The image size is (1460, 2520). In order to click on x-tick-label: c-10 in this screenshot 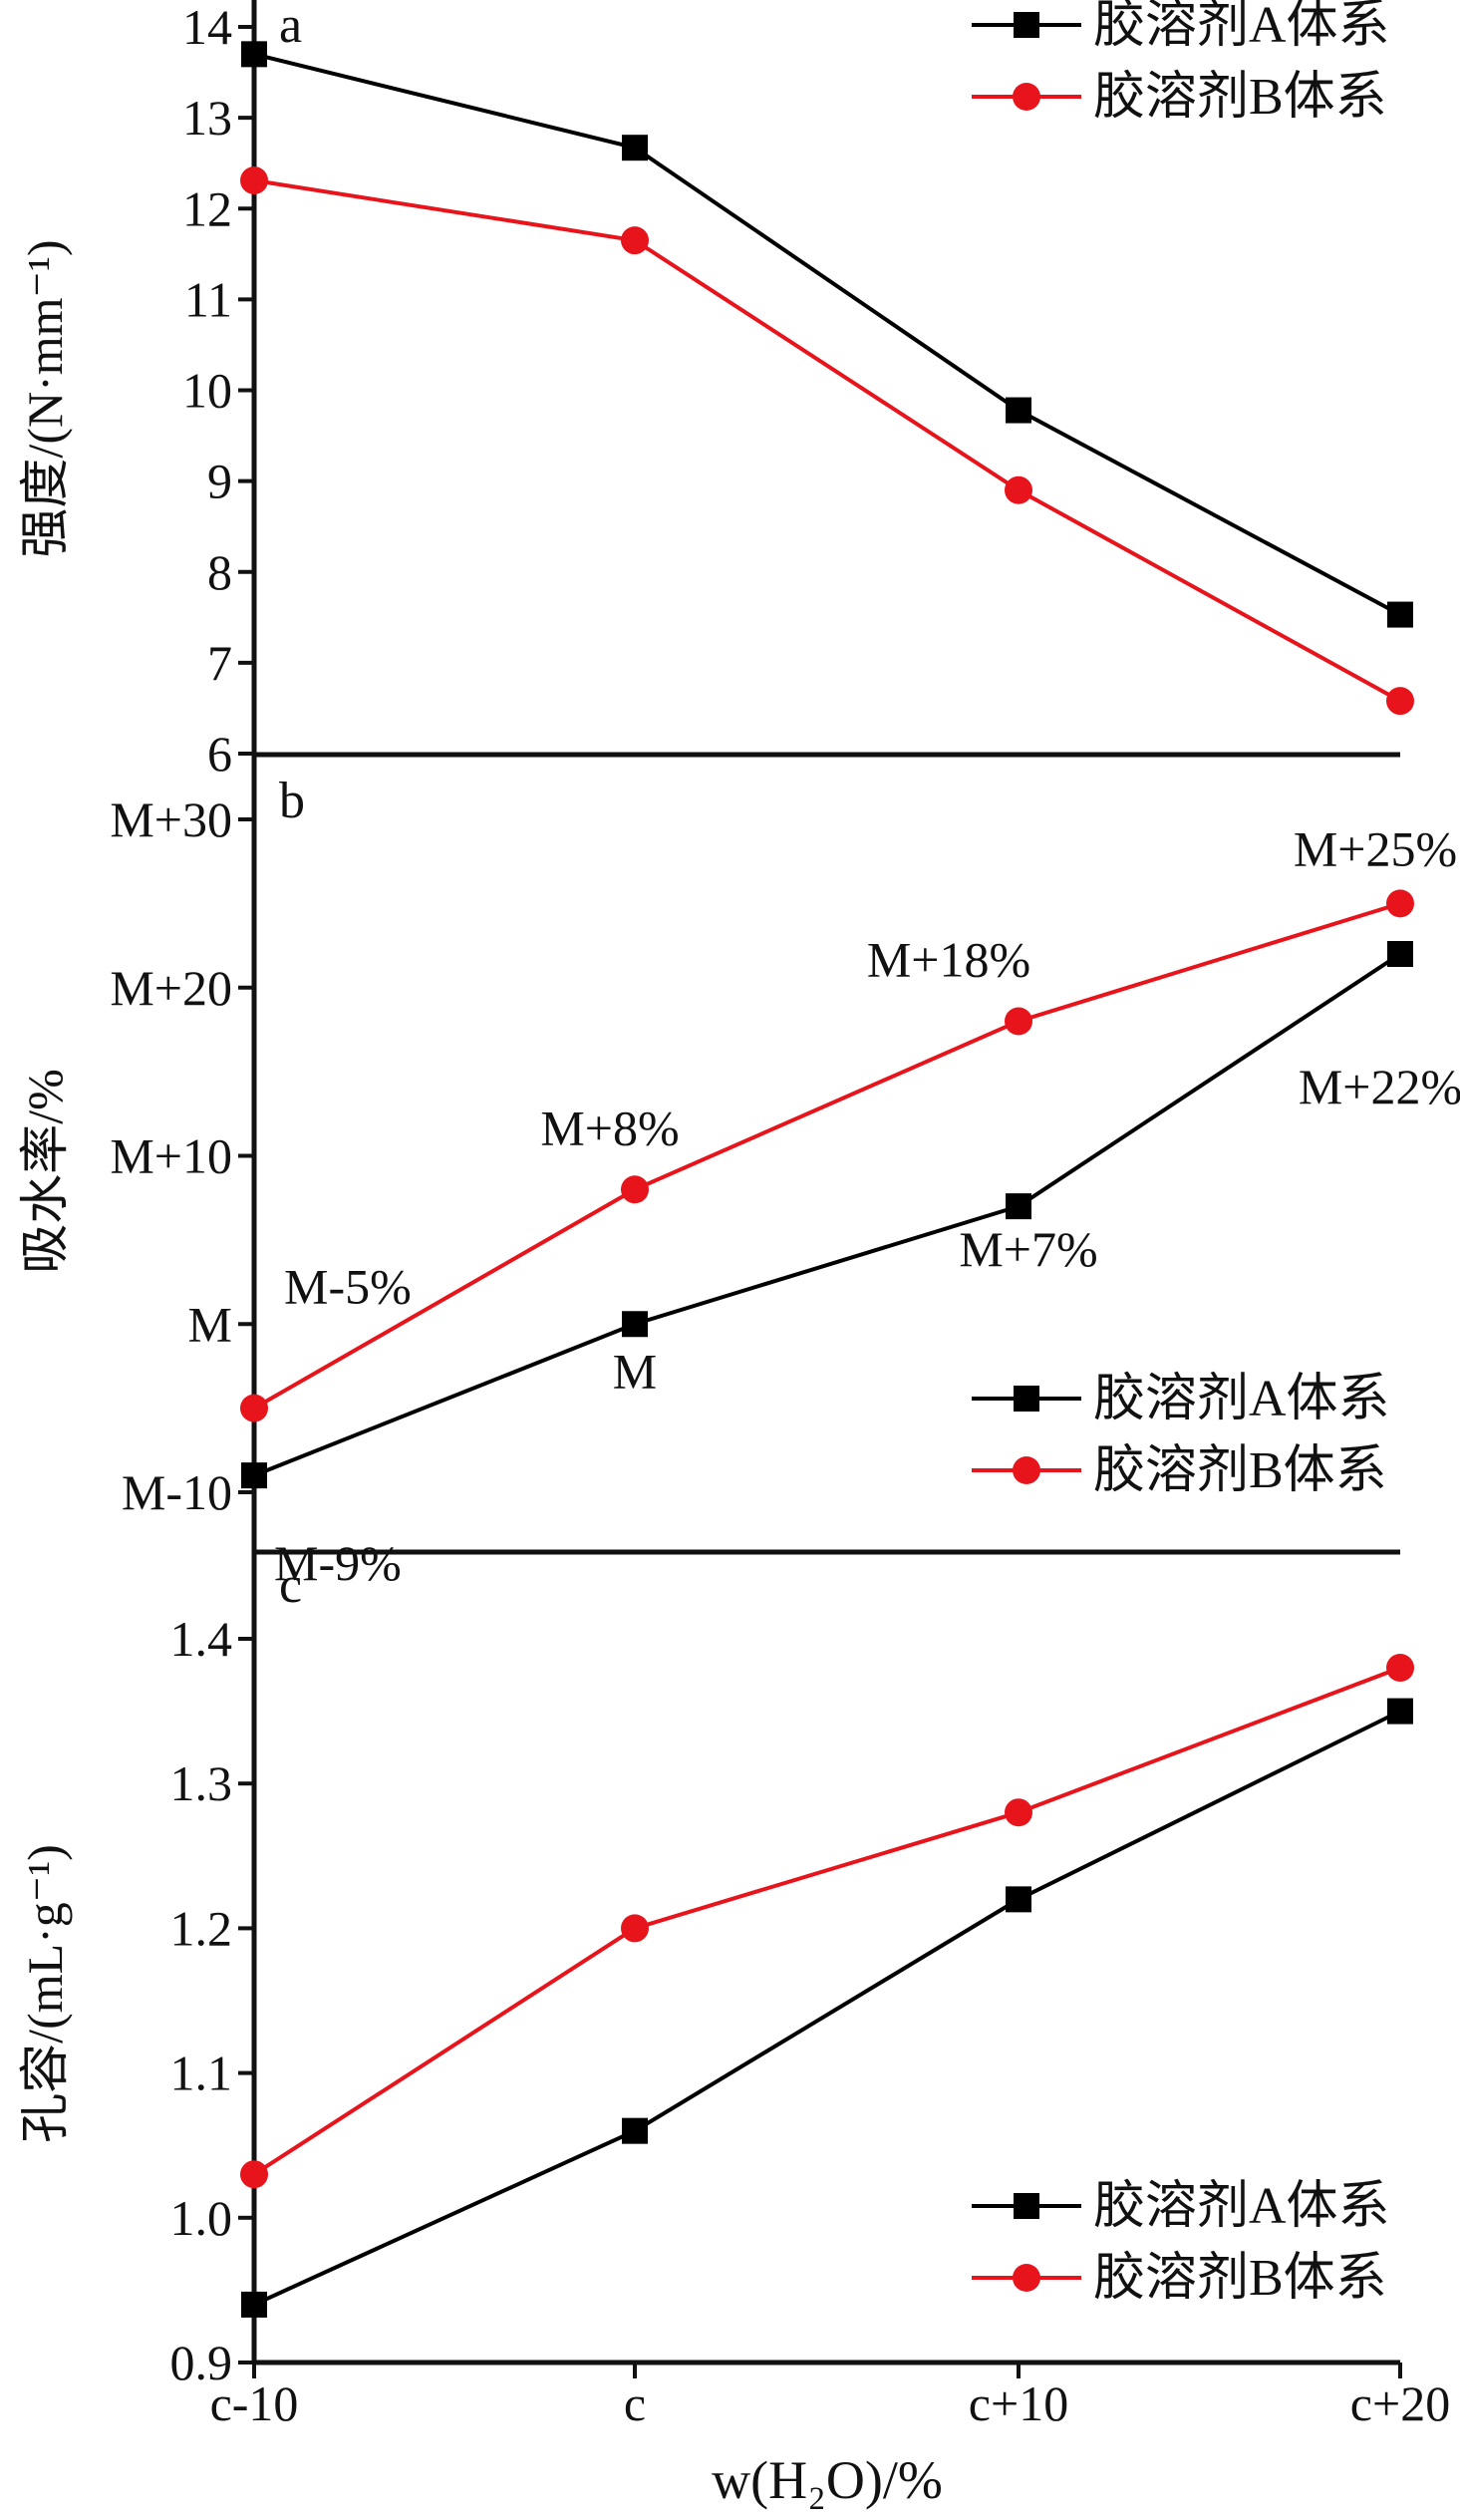, I will do `click(254, 2403)`.